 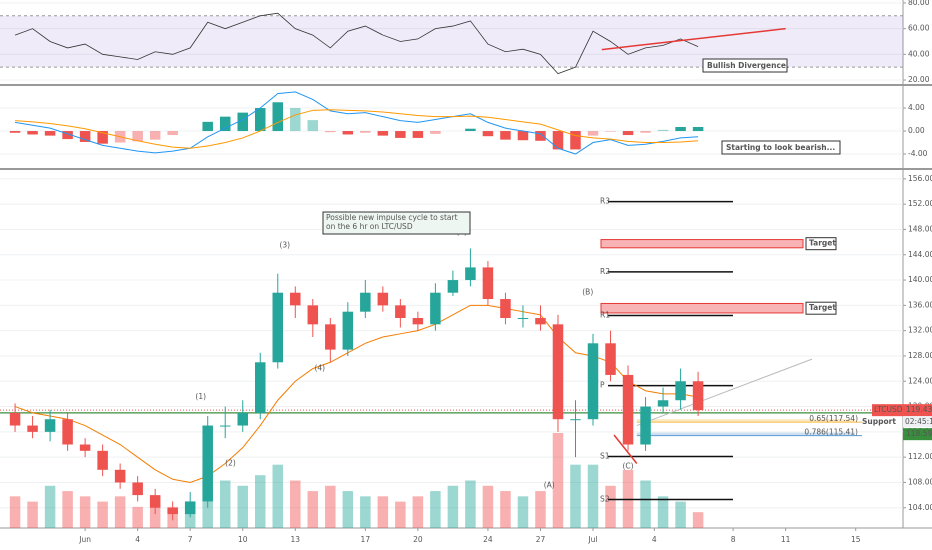 What do you see at coordinates (916, 130) in the screenshot?
I see `y-tick-label: 0.00` at bounding box center [916, 130].